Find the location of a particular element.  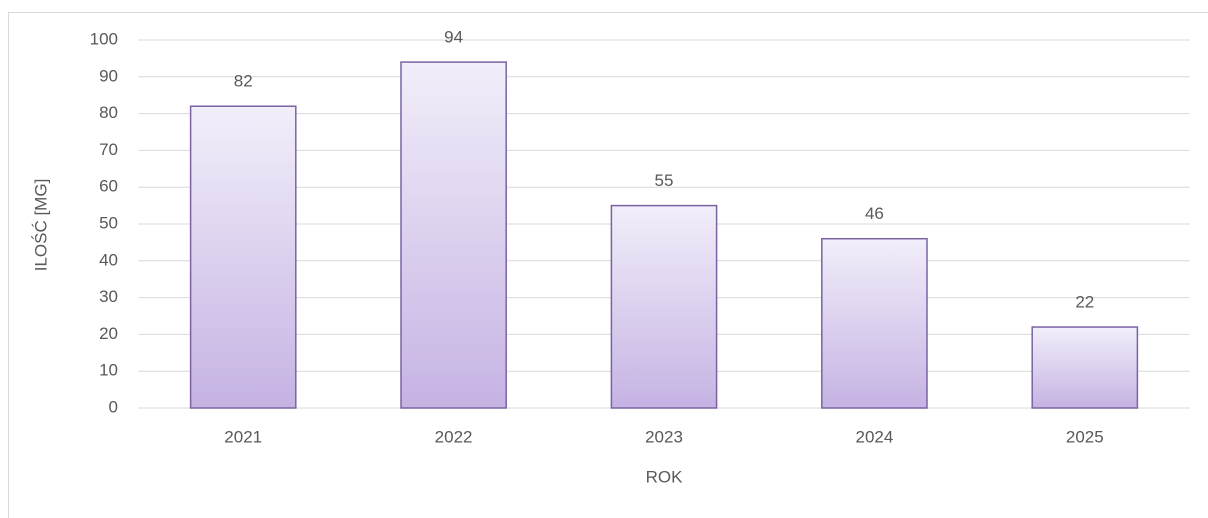

x-tick-label: 2022 is located at coordinates (454, 436).